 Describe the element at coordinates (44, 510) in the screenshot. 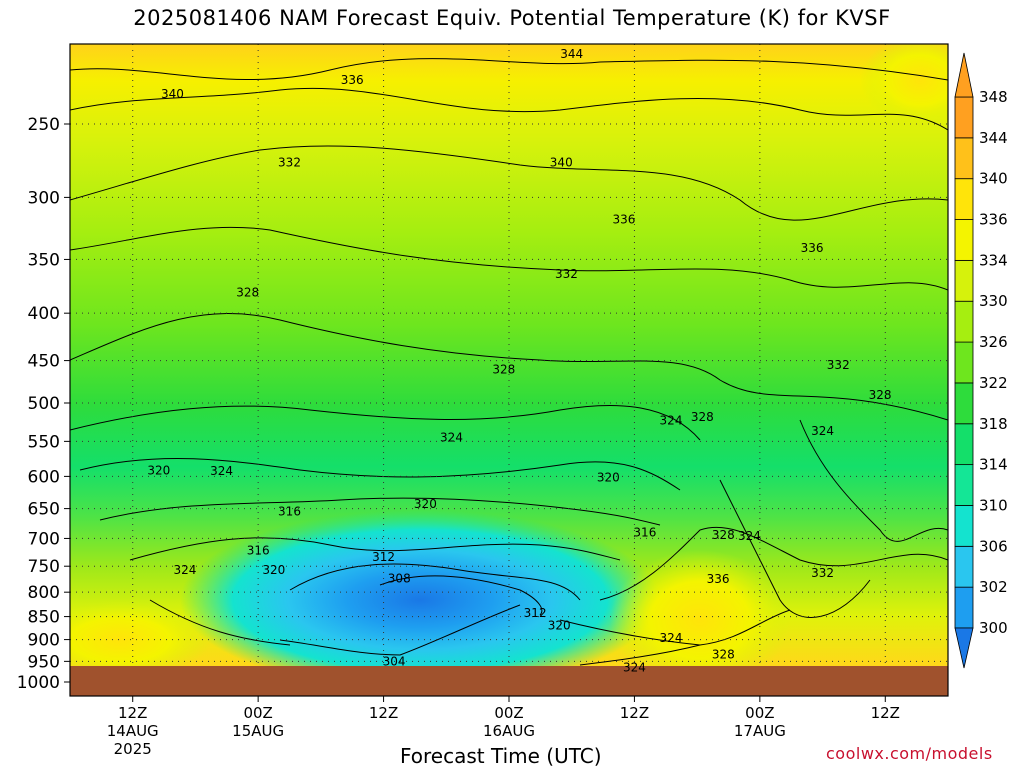

I see `y-tick-label: 650` at that location.